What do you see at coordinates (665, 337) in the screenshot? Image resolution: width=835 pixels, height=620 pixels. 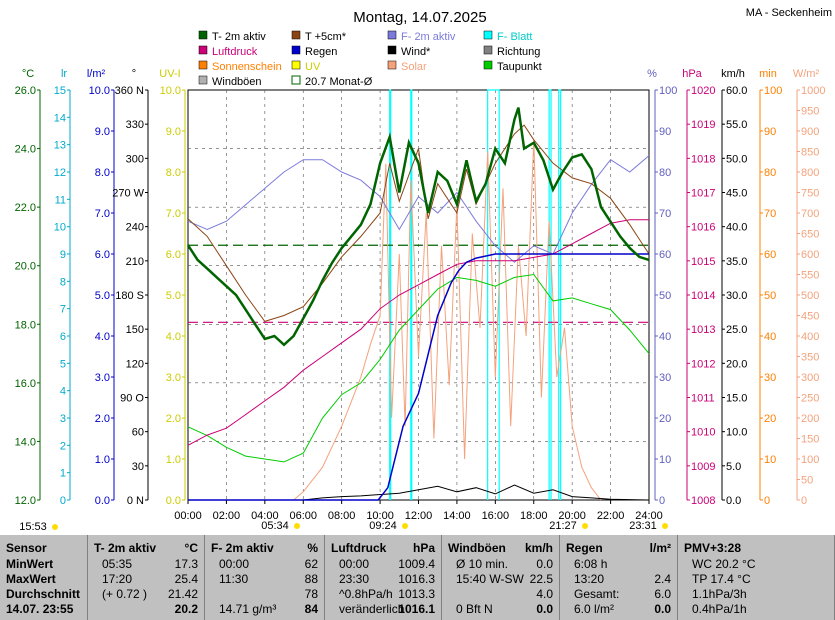 I see `tick-label: 40` at bounding box center [665, 337].